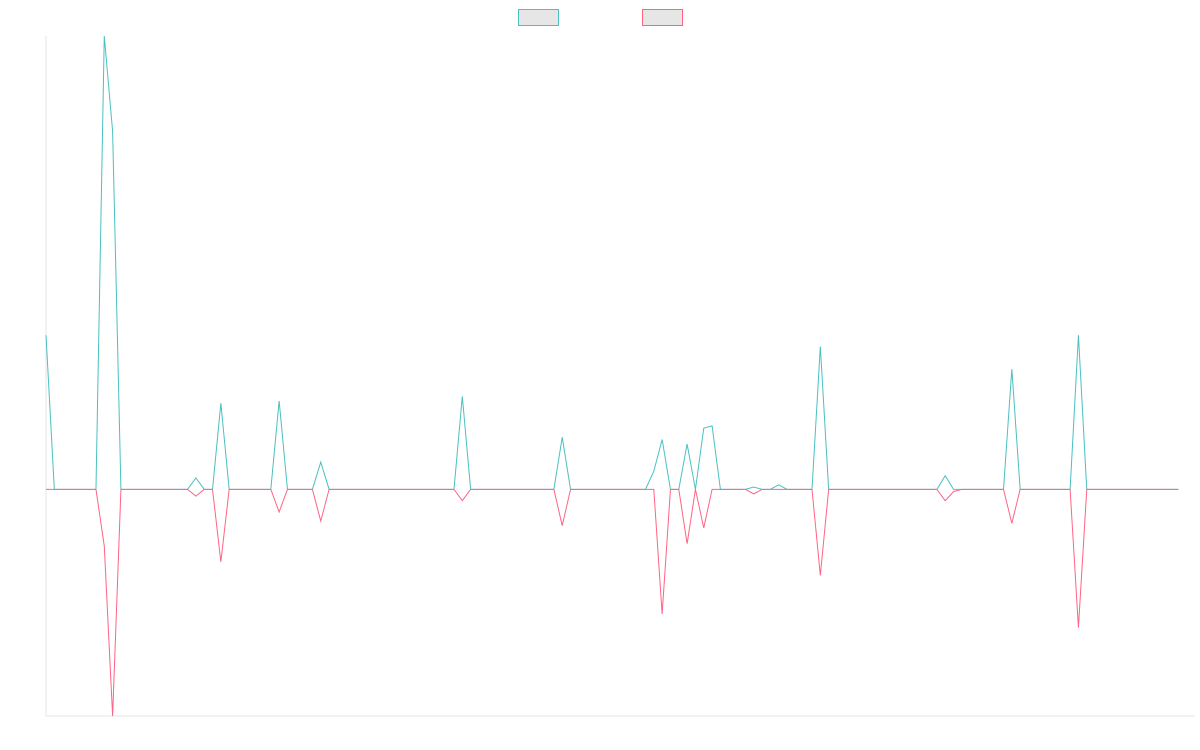 The height and width of the screenshot is (750, 1200). What do you see at coordinates (600, 17) in the screenshot?
I see `legend` at bounding box center [600, 17].